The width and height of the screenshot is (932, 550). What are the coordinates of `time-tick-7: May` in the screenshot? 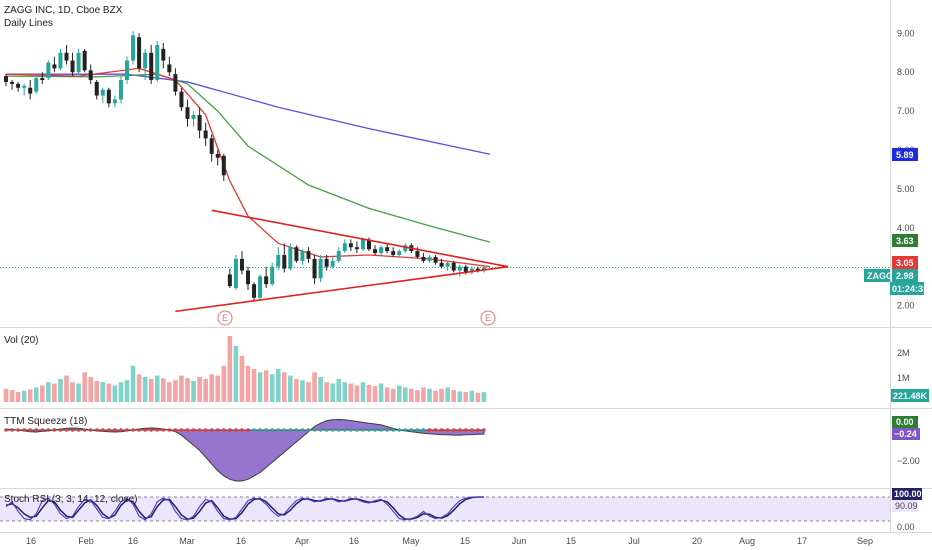 It's located at (411, 541).